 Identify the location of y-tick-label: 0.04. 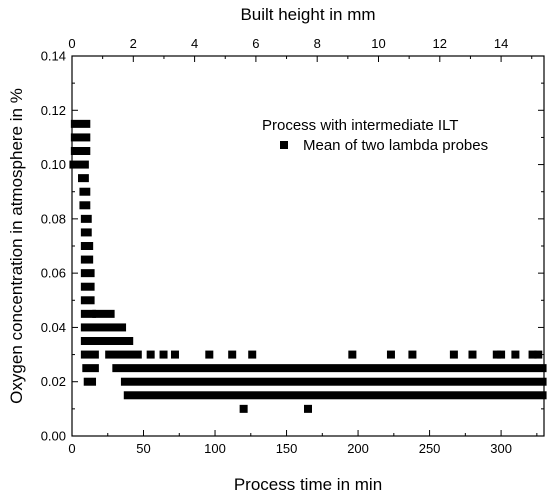
(53, 327).